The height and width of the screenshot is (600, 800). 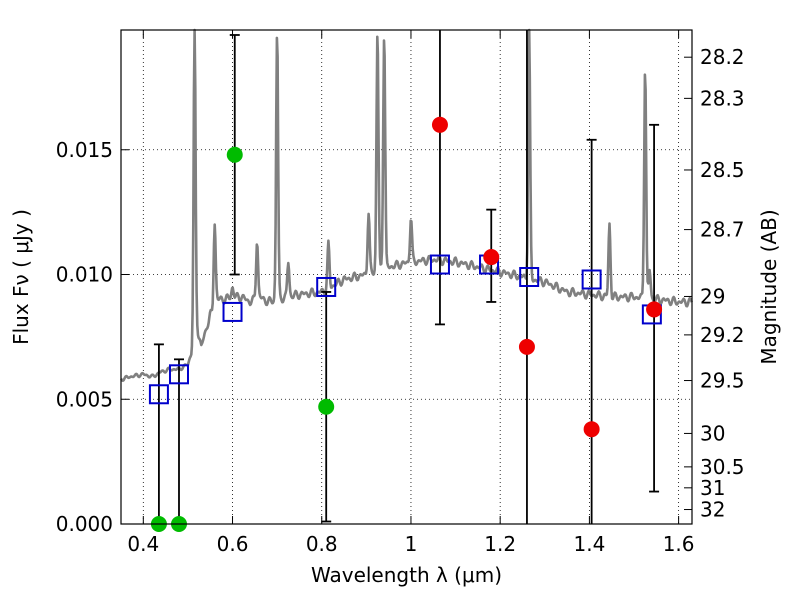 What do you see at coordinates (769, 286) in the screenshot?
I see `y2-axis-title: Magnitude (AB)` at bounding box center [769, 286].